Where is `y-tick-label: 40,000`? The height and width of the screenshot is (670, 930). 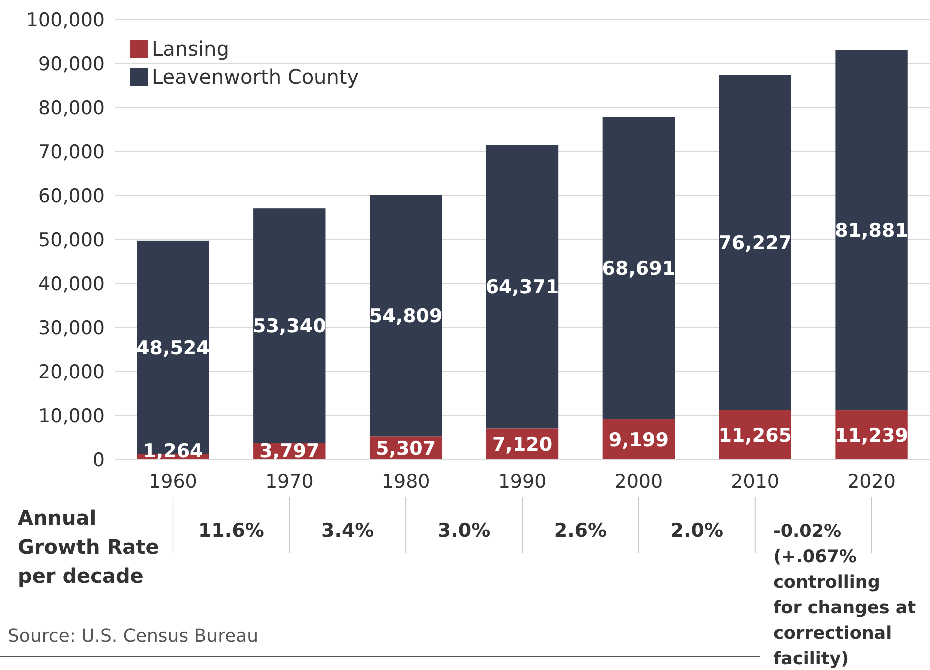
y-tick-label: 40,000 is located at coordinates (71, 285).